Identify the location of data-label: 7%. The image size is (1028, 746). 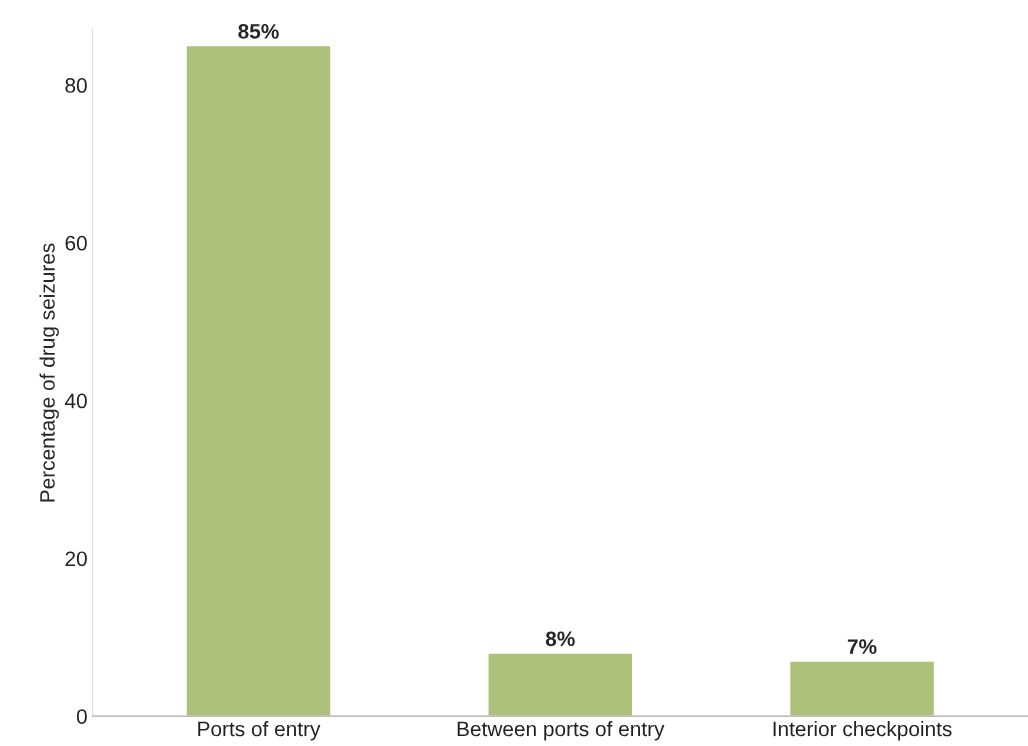
(862, 646).